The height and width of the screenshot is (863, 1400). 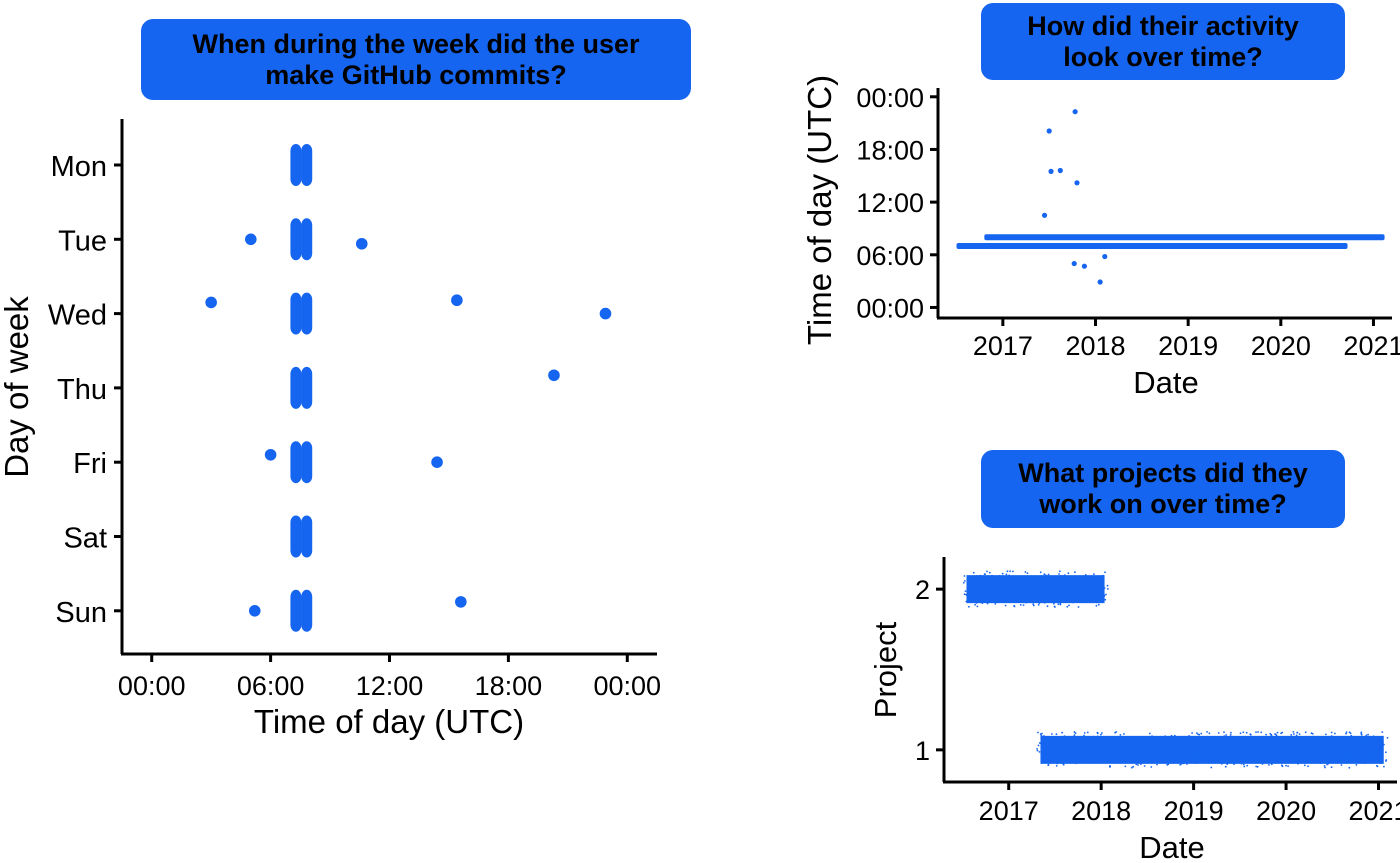 I want to click on chart2-commit-point, so click(x=1084, y=266).